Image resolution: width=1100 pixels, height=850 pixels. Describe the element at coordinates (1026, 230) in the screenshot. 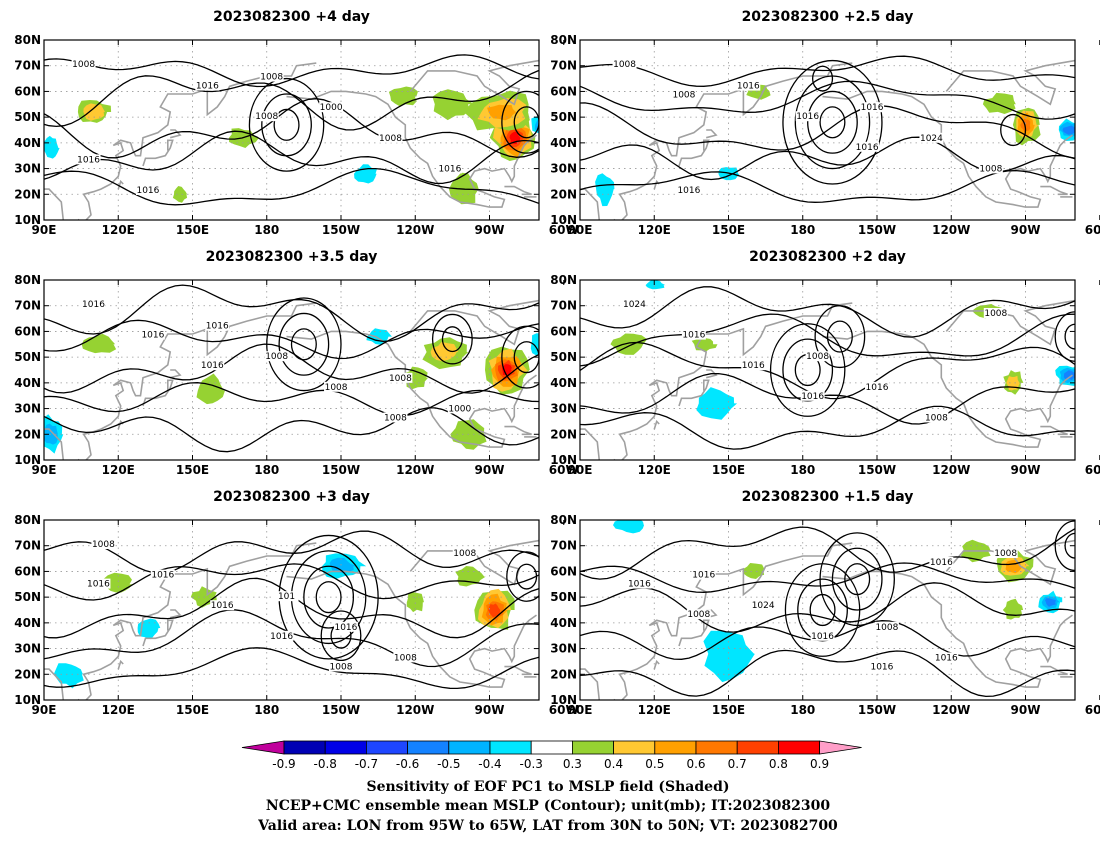

I see `x-tick-label: 90W` at that location.